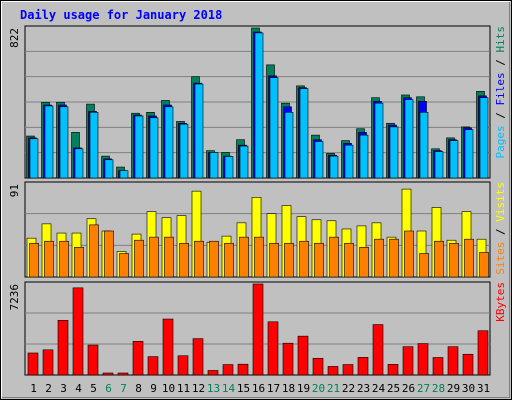 This screenshot has height=400, width=512. I want to click on x-tick-label-day-6: 6, so click(108, 388).